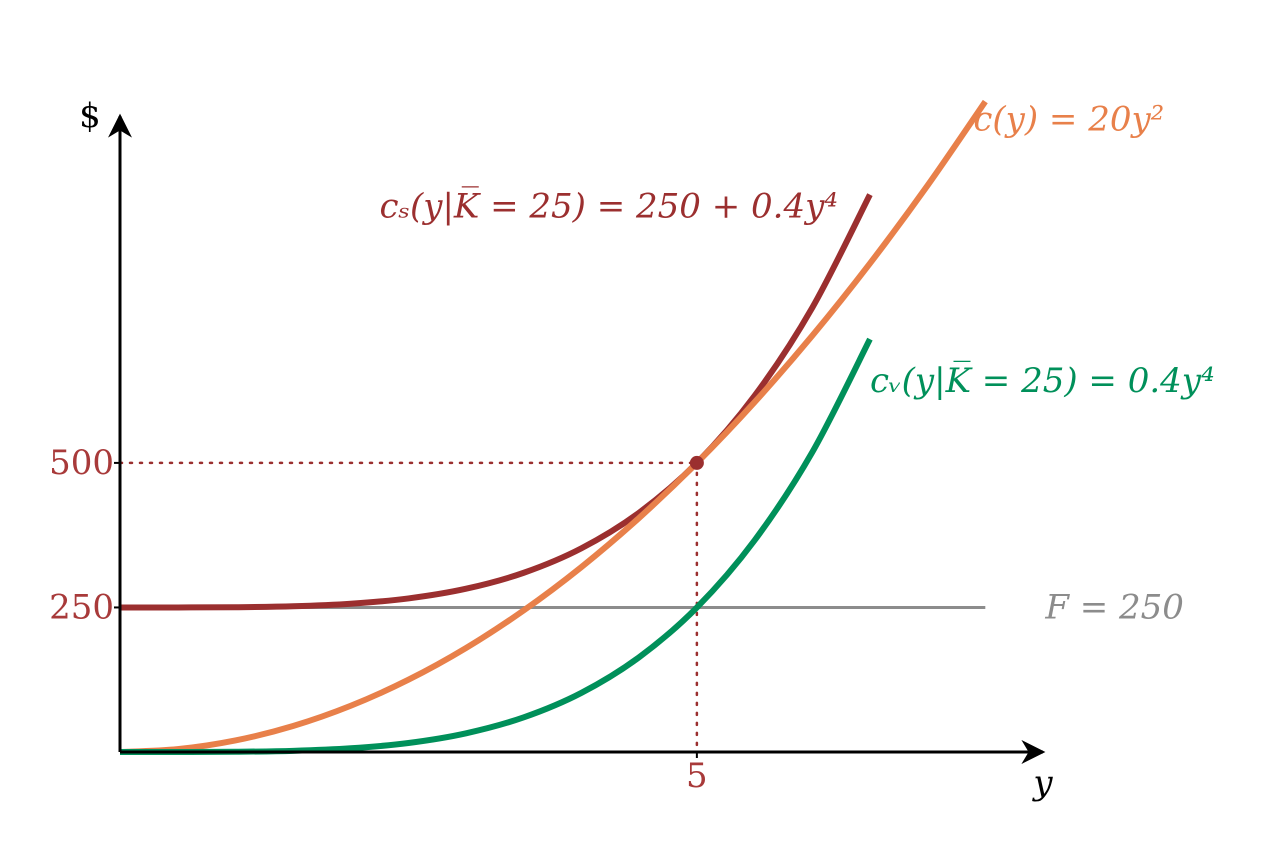  What do you see at coordinates (81, 607) in the screenshot?
I see `y-tick-label: 250` at bounding box center [81, 607].